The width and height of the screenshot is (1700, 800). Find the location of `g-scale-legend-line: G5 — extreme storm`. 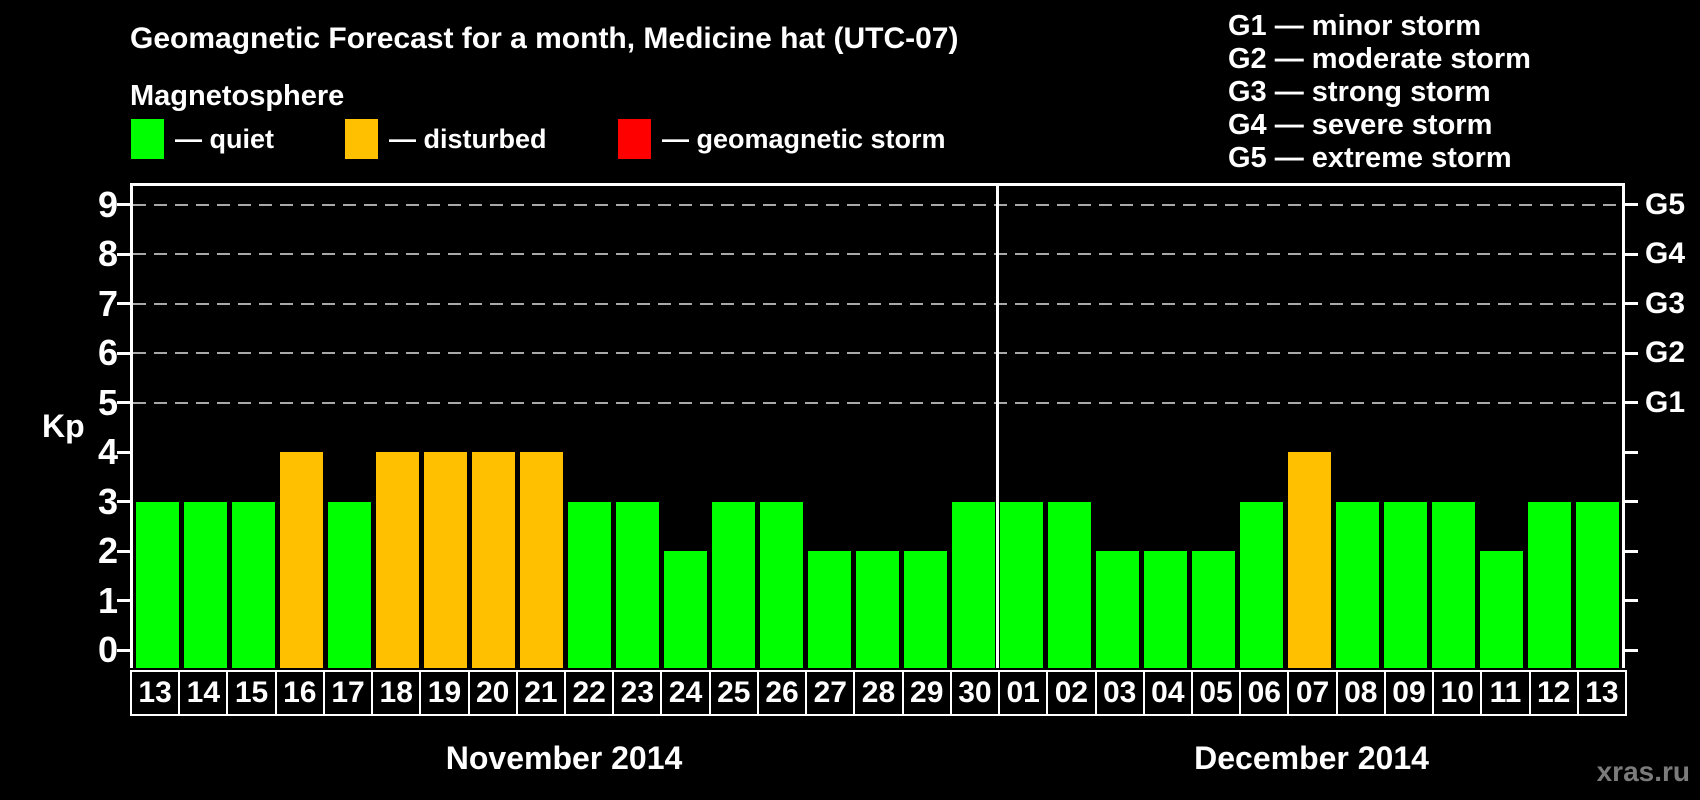

g-scale-legend-line: G5 — extreme storm is located at coordinates (1370, 158).